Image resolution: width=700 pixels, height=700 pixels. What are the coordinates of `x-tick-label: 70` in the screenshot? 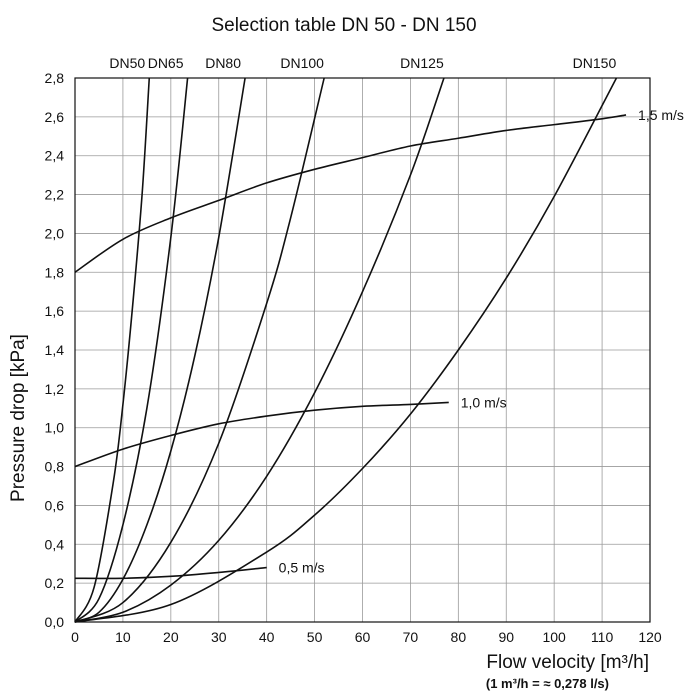 It's located at (411, 637).